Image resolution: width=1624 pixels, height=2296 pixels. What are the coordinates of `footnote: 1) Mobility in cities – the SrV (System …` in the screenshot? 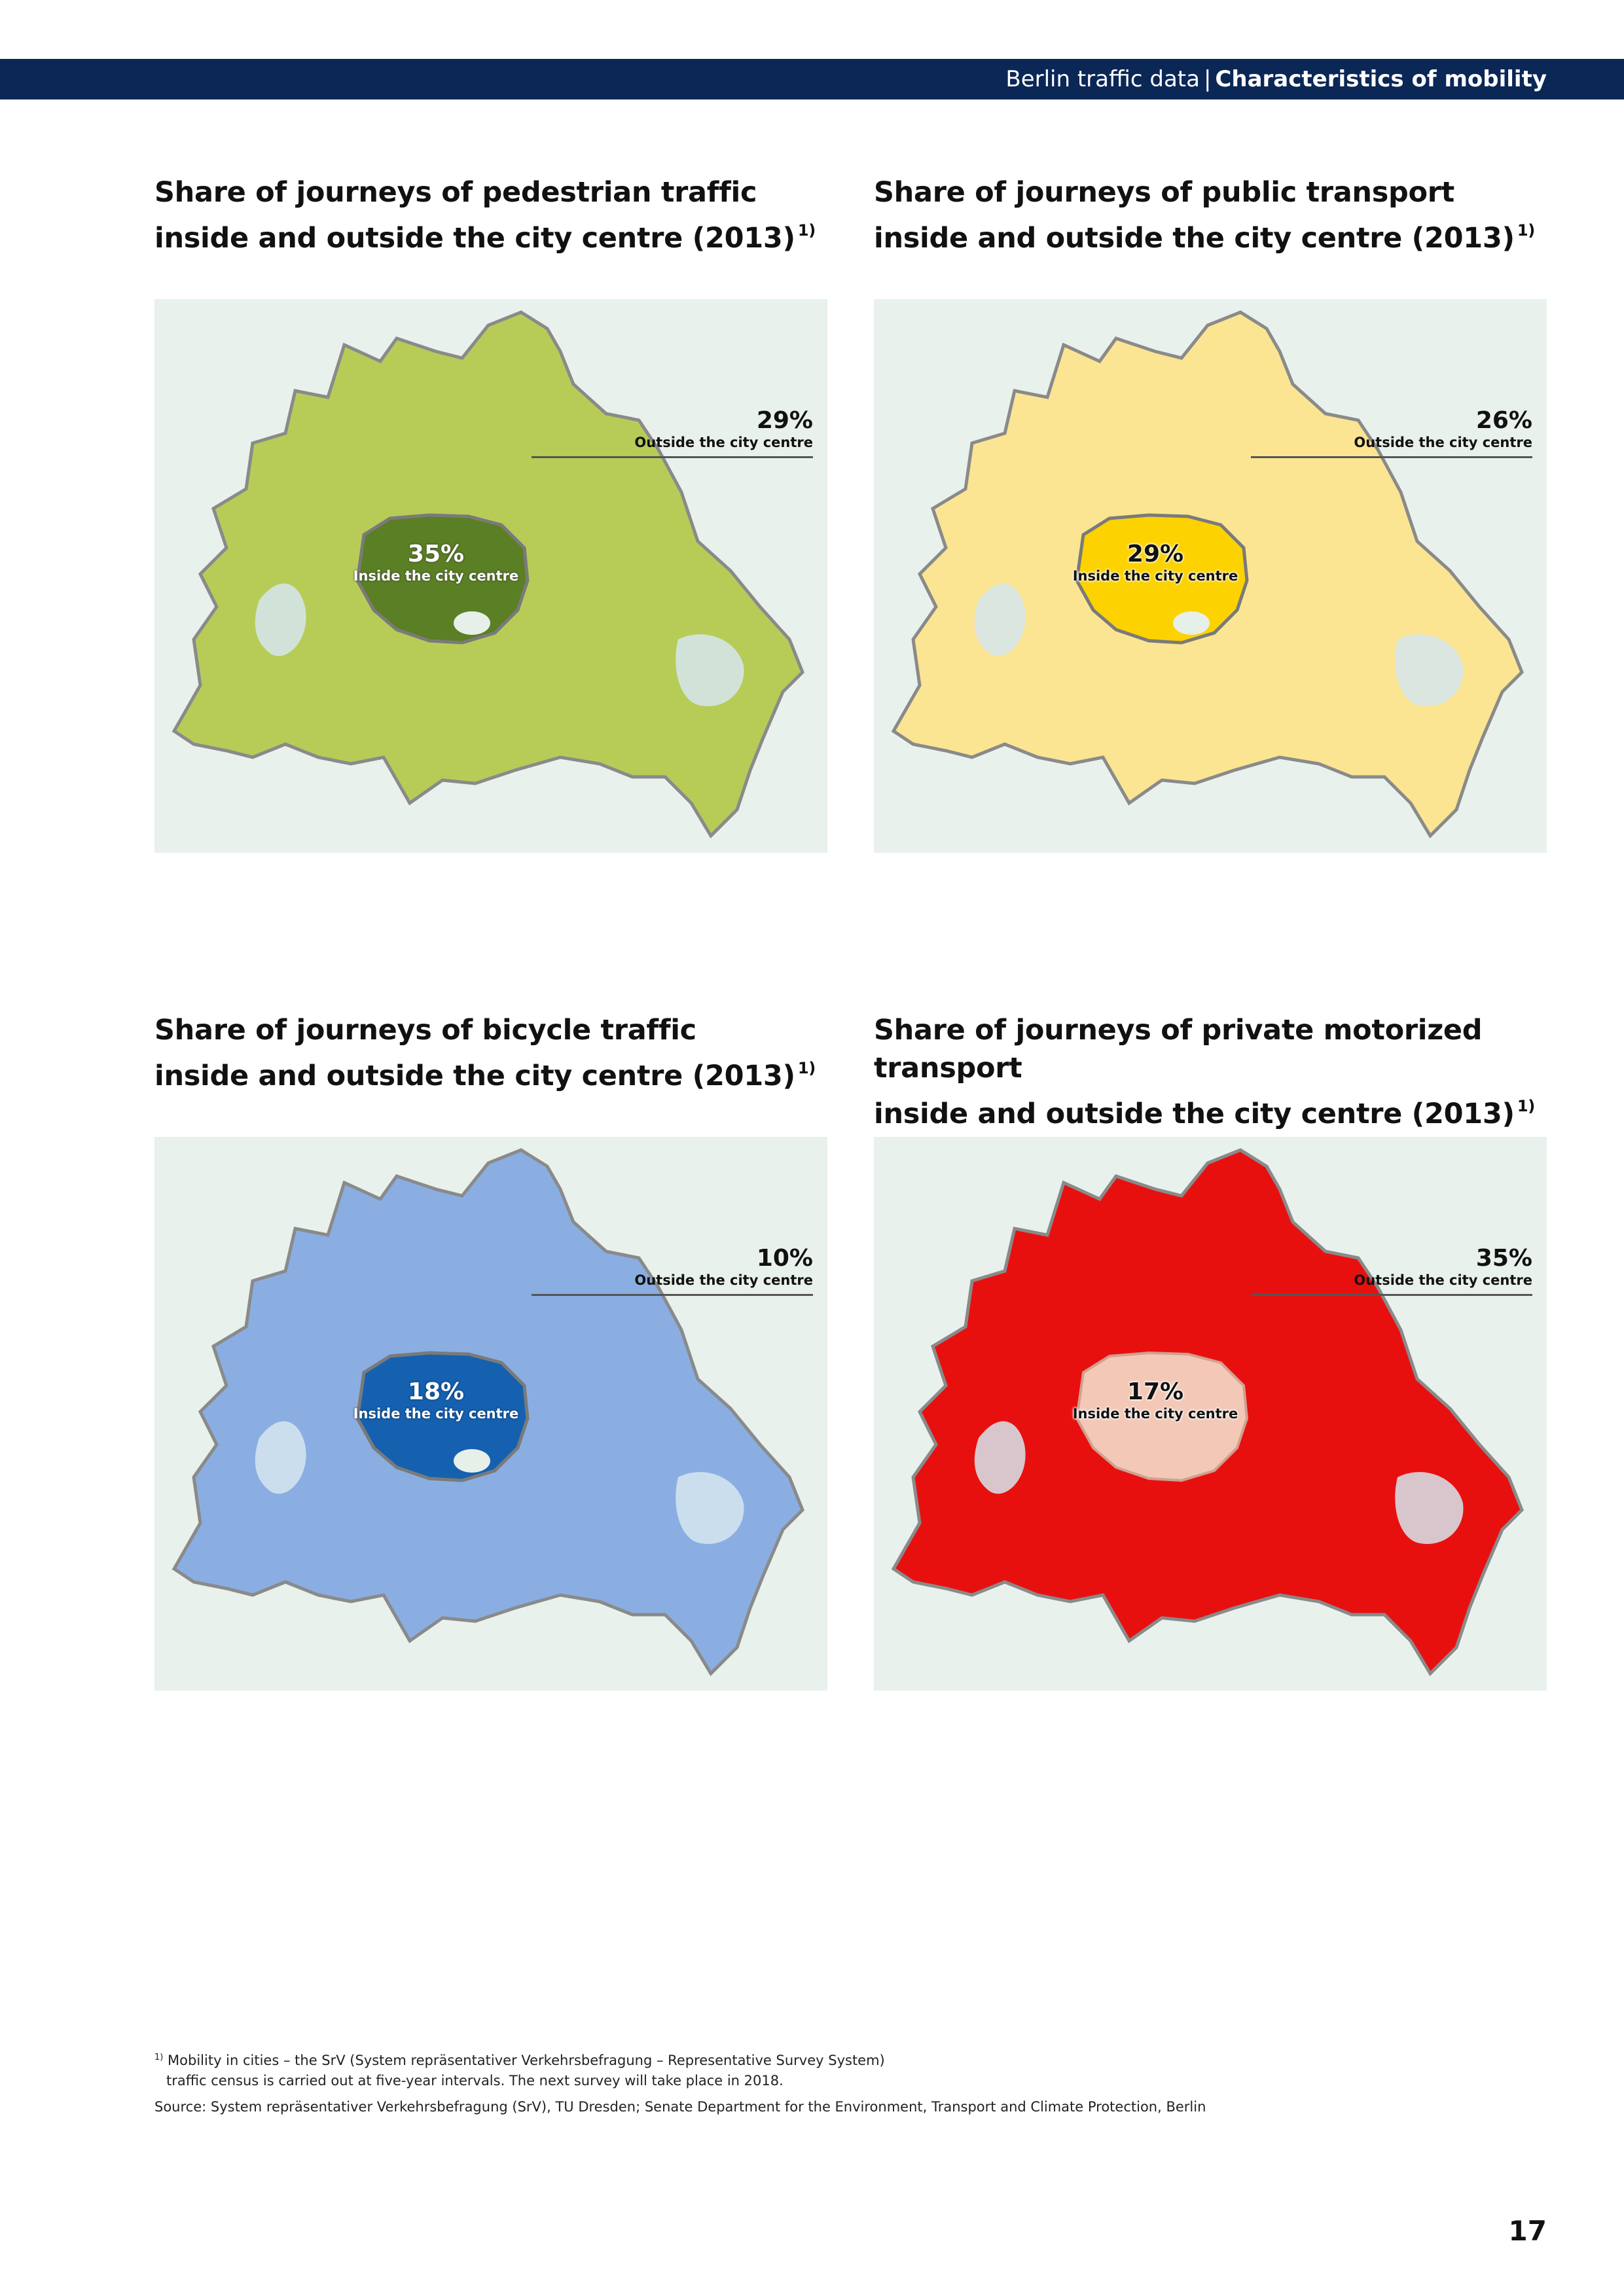 It's located at (680, 2082).